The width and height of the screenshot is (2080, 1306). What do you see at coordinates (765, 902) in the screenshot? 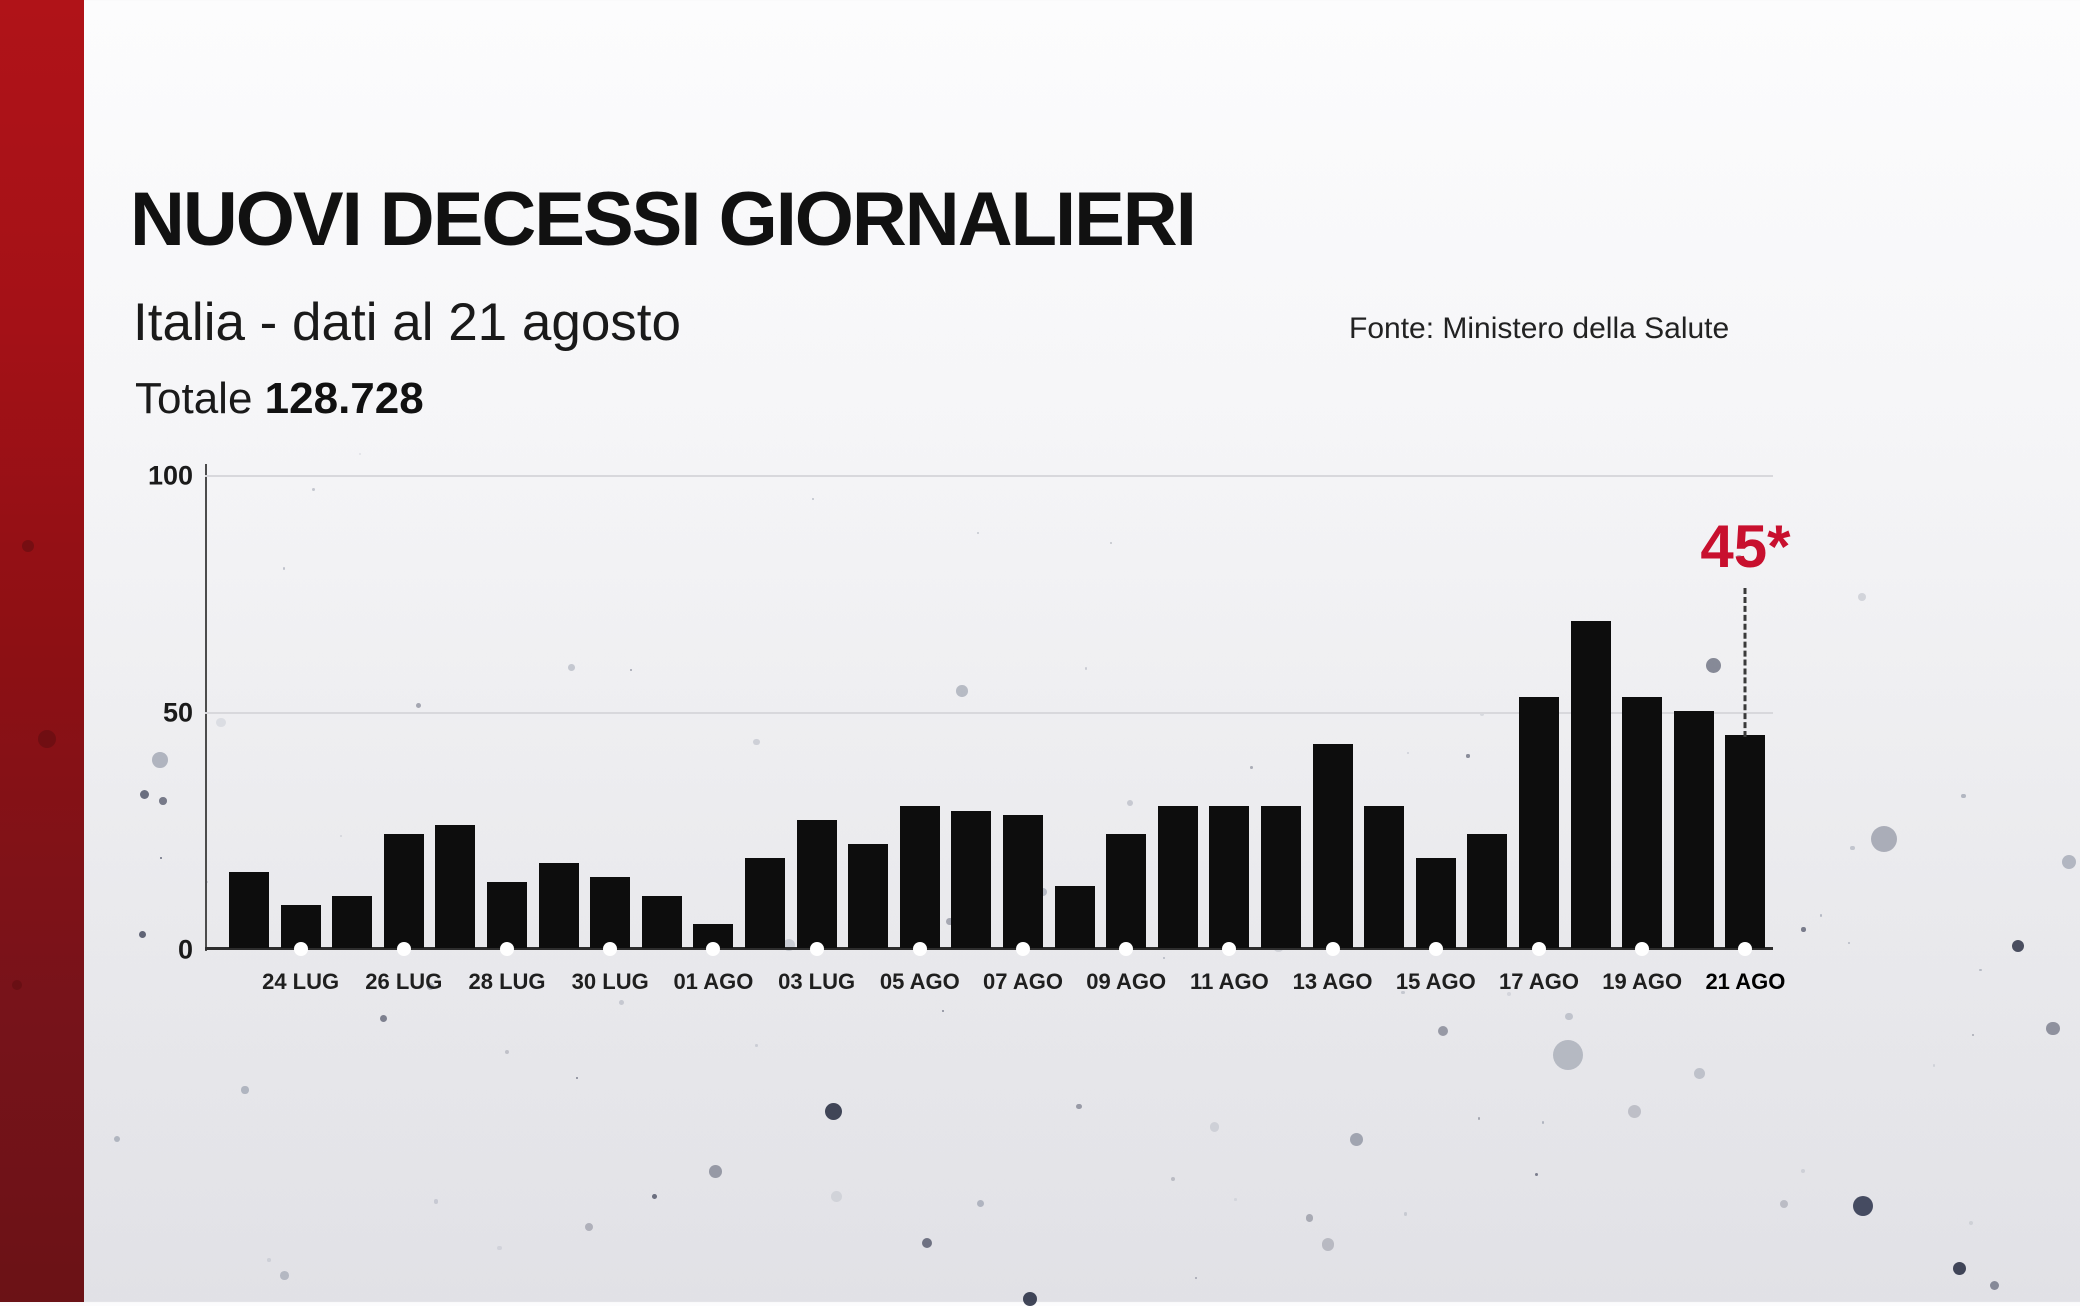
I see `bar-02 AGO` at bounding box center [765, 902].